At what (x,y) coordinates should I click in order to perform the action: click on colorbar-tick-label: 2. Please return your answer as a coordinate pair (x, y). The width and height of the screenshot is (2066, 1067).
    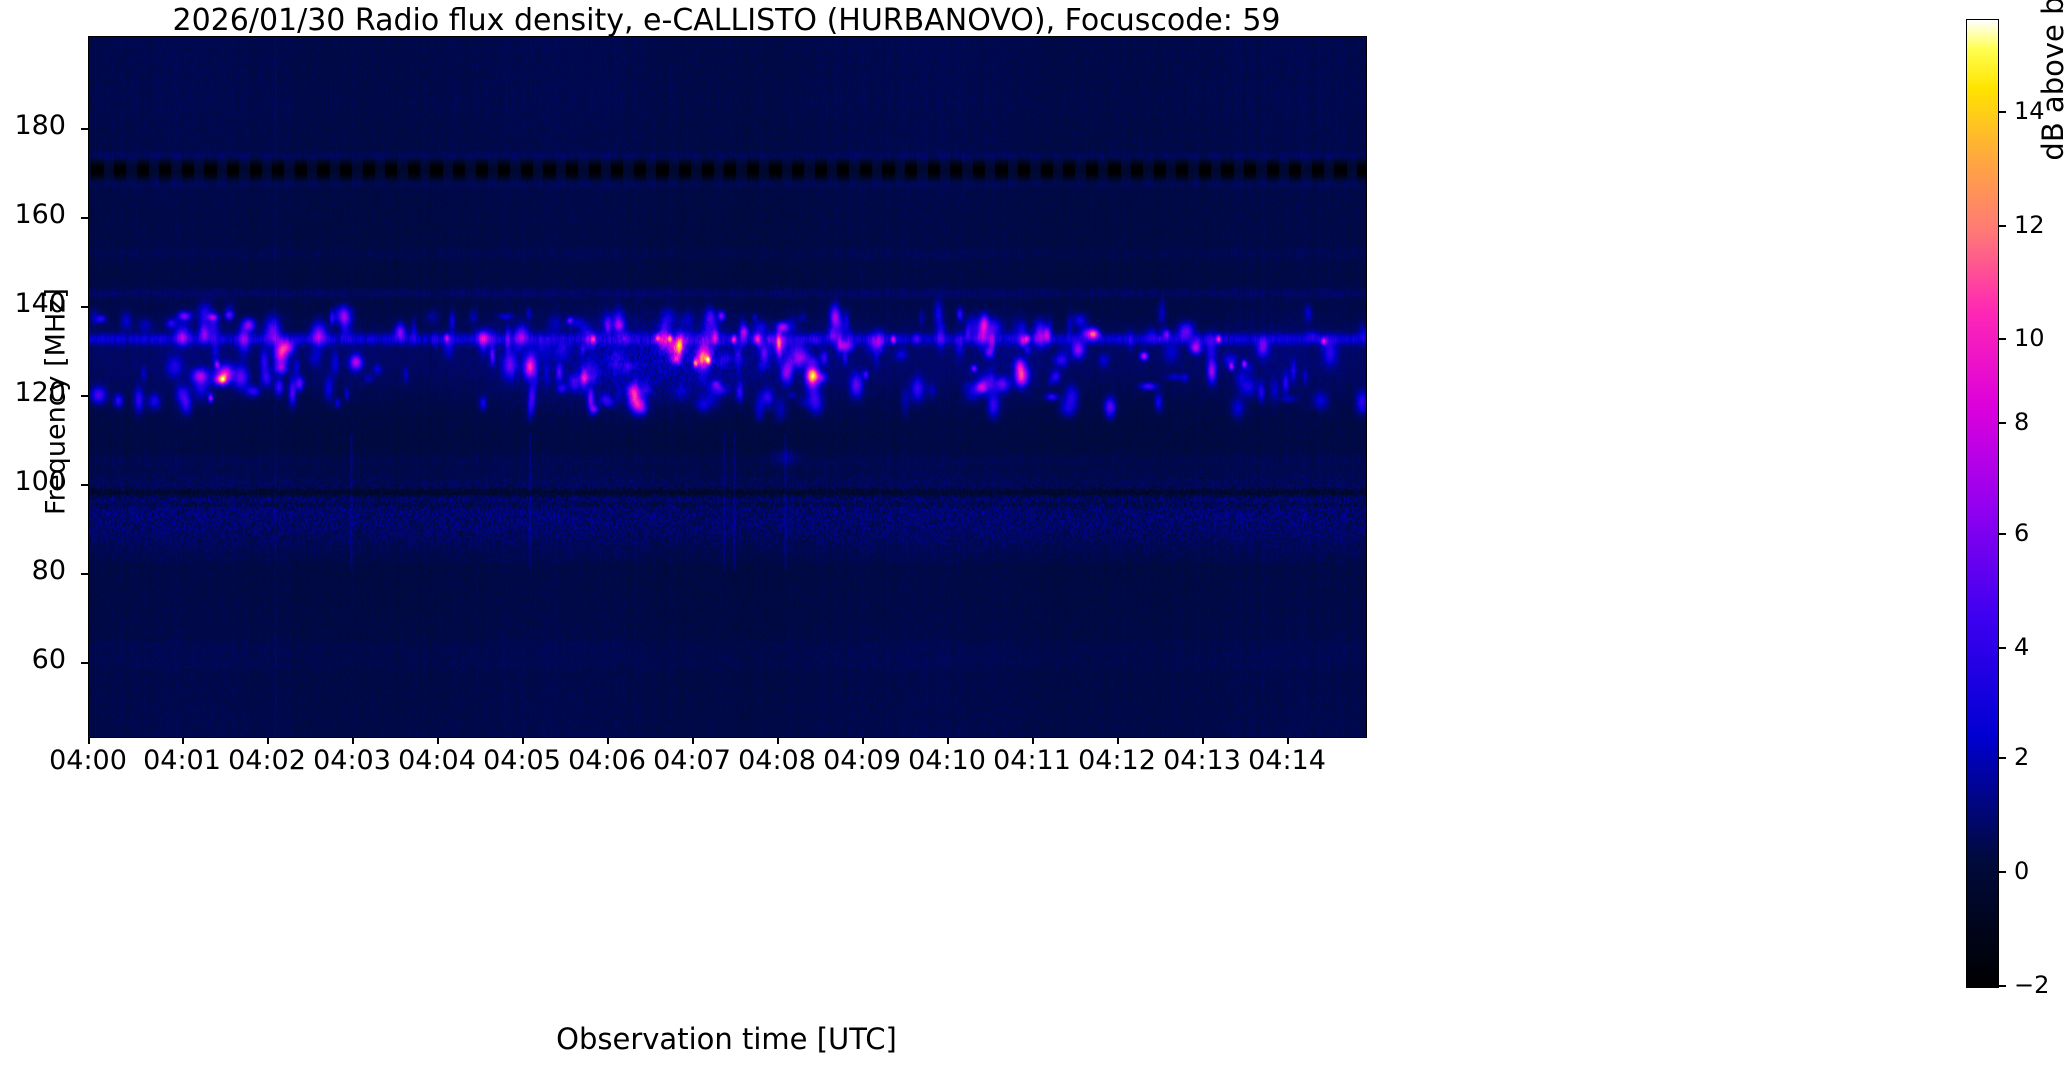
    Looking at the image, I should click on (2022, 757).